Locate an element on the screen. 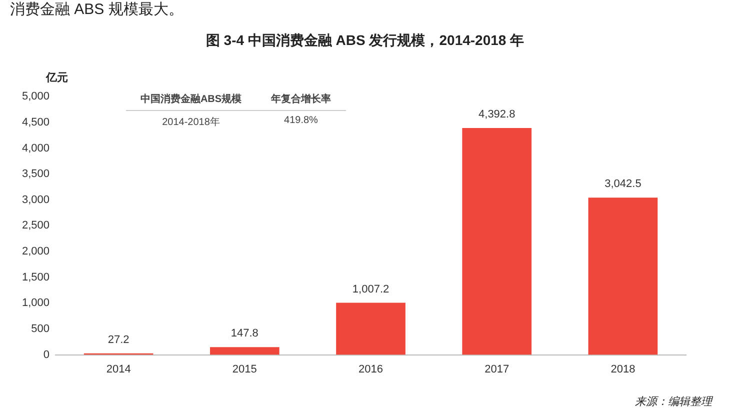 The width and height of the screenshot is (730, 418). y-tick-label: 4,000 is located at coordinates (36, 148).